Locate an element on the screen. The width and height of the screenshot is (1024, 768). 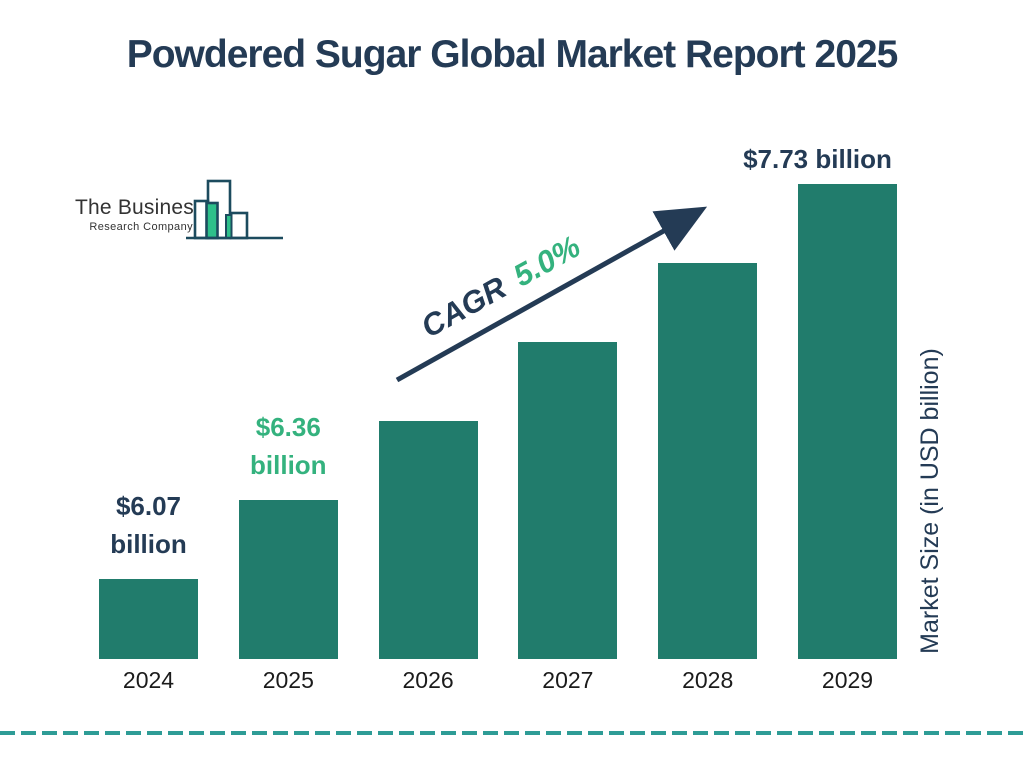
bar-2027 is located at coordinates (568, 500).